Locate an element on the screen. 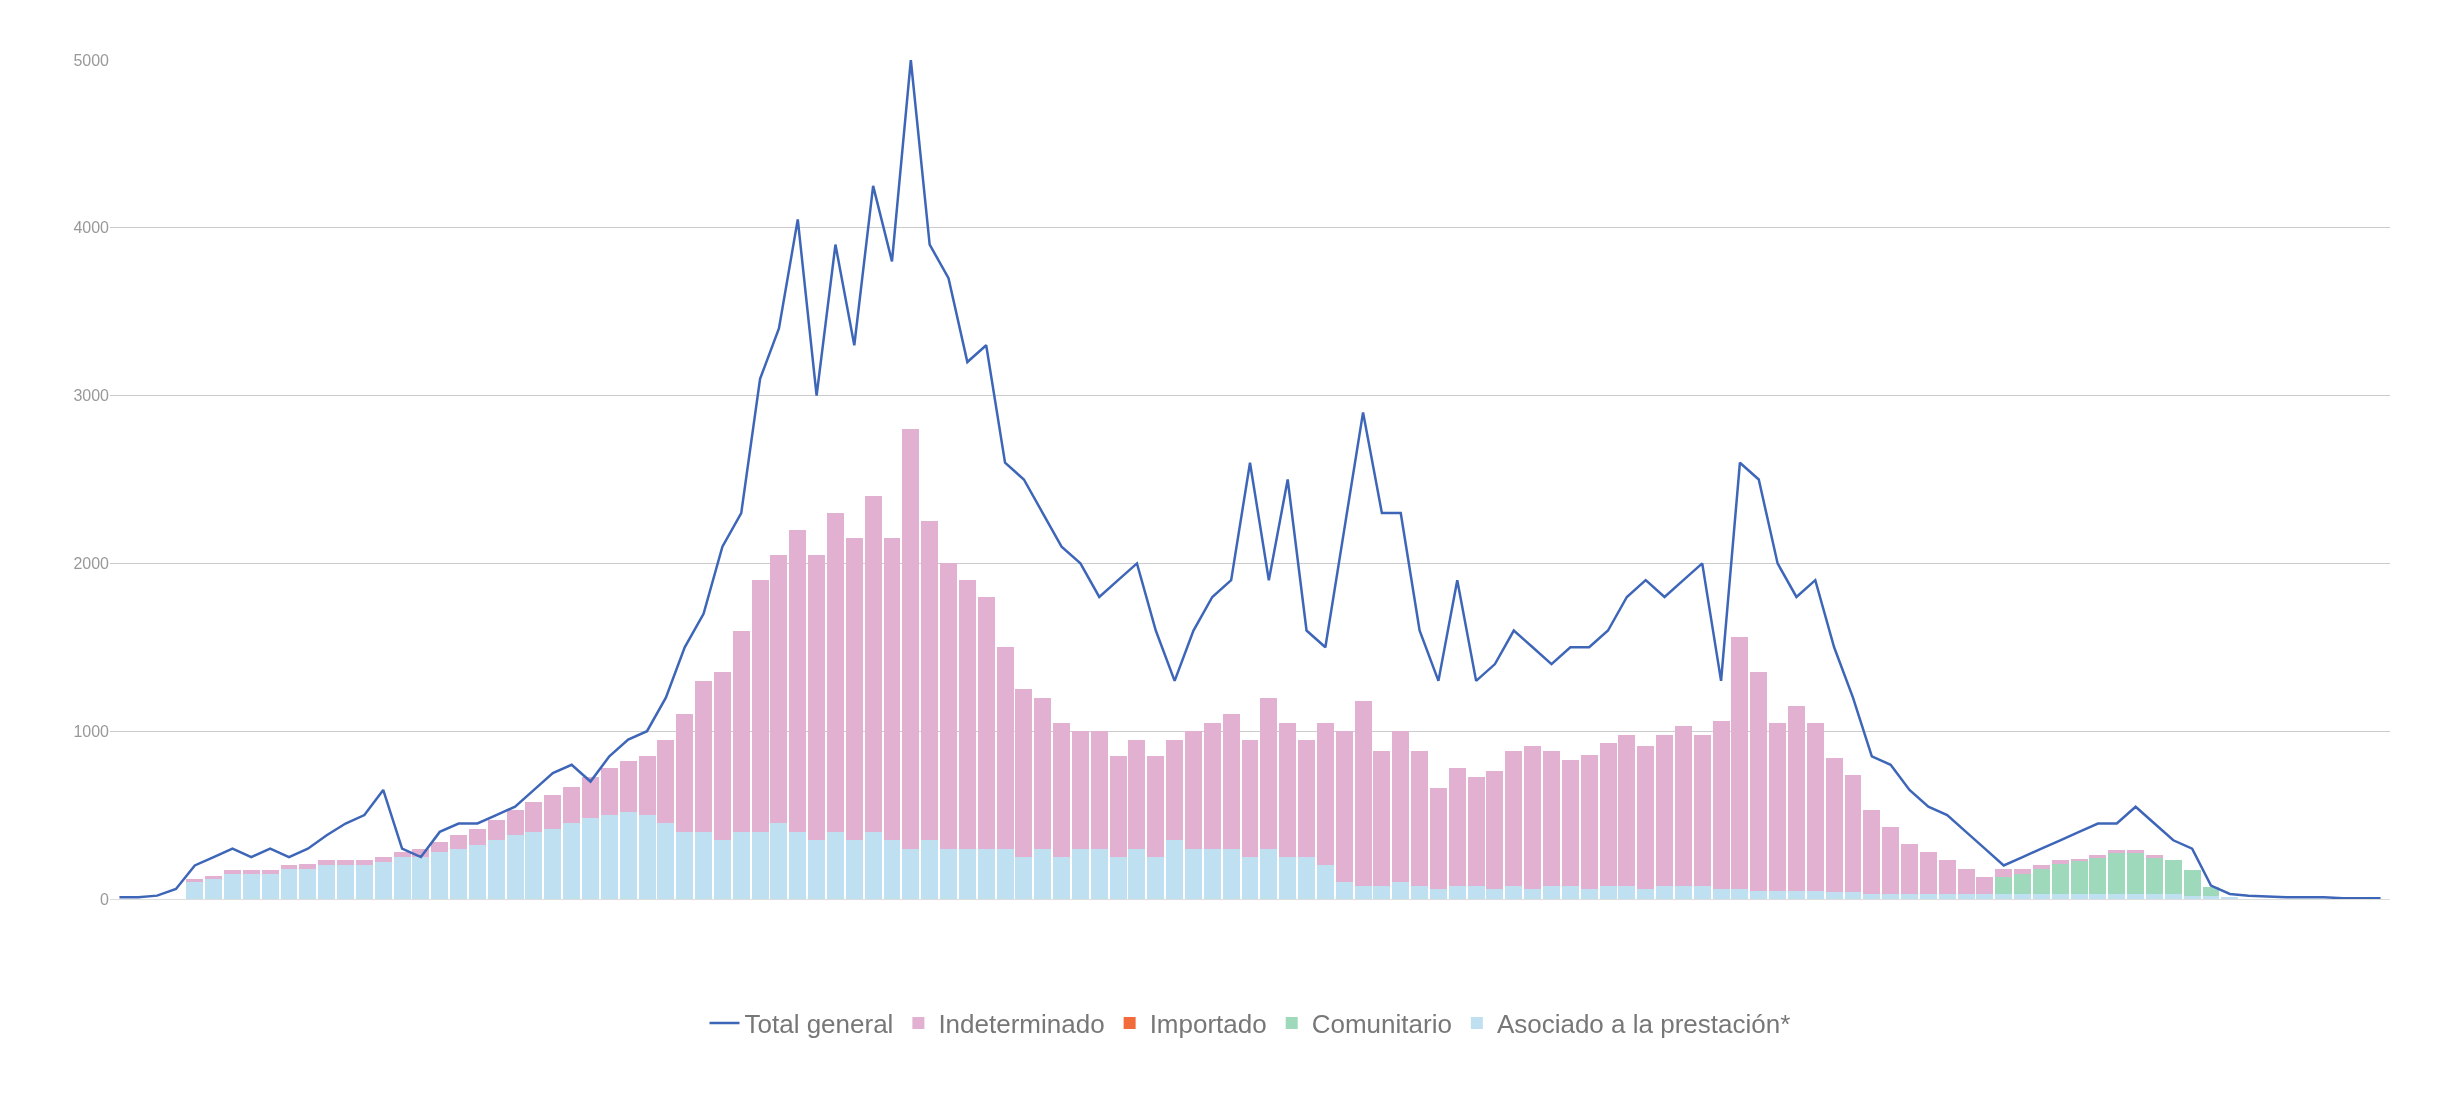  y-tick-label: 1000 is located at coordinates (91, 731).